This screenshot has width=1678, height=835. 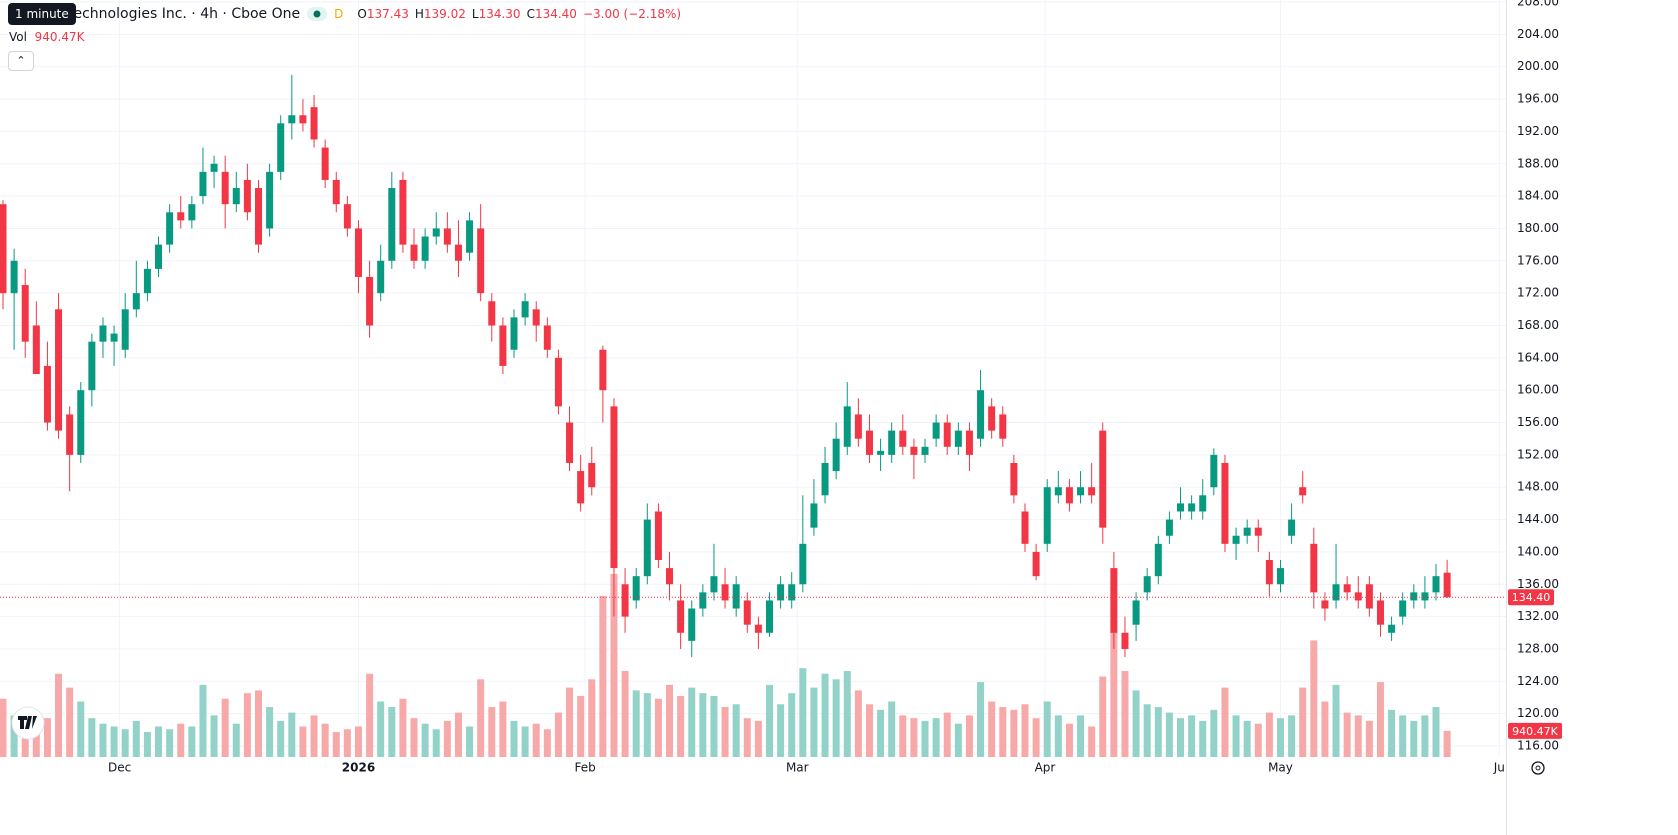 What do you see at coordinates (1538, 196) in the screenshot?
I see `y-tick-label: 184.00` at bounding box center [1538, 196].